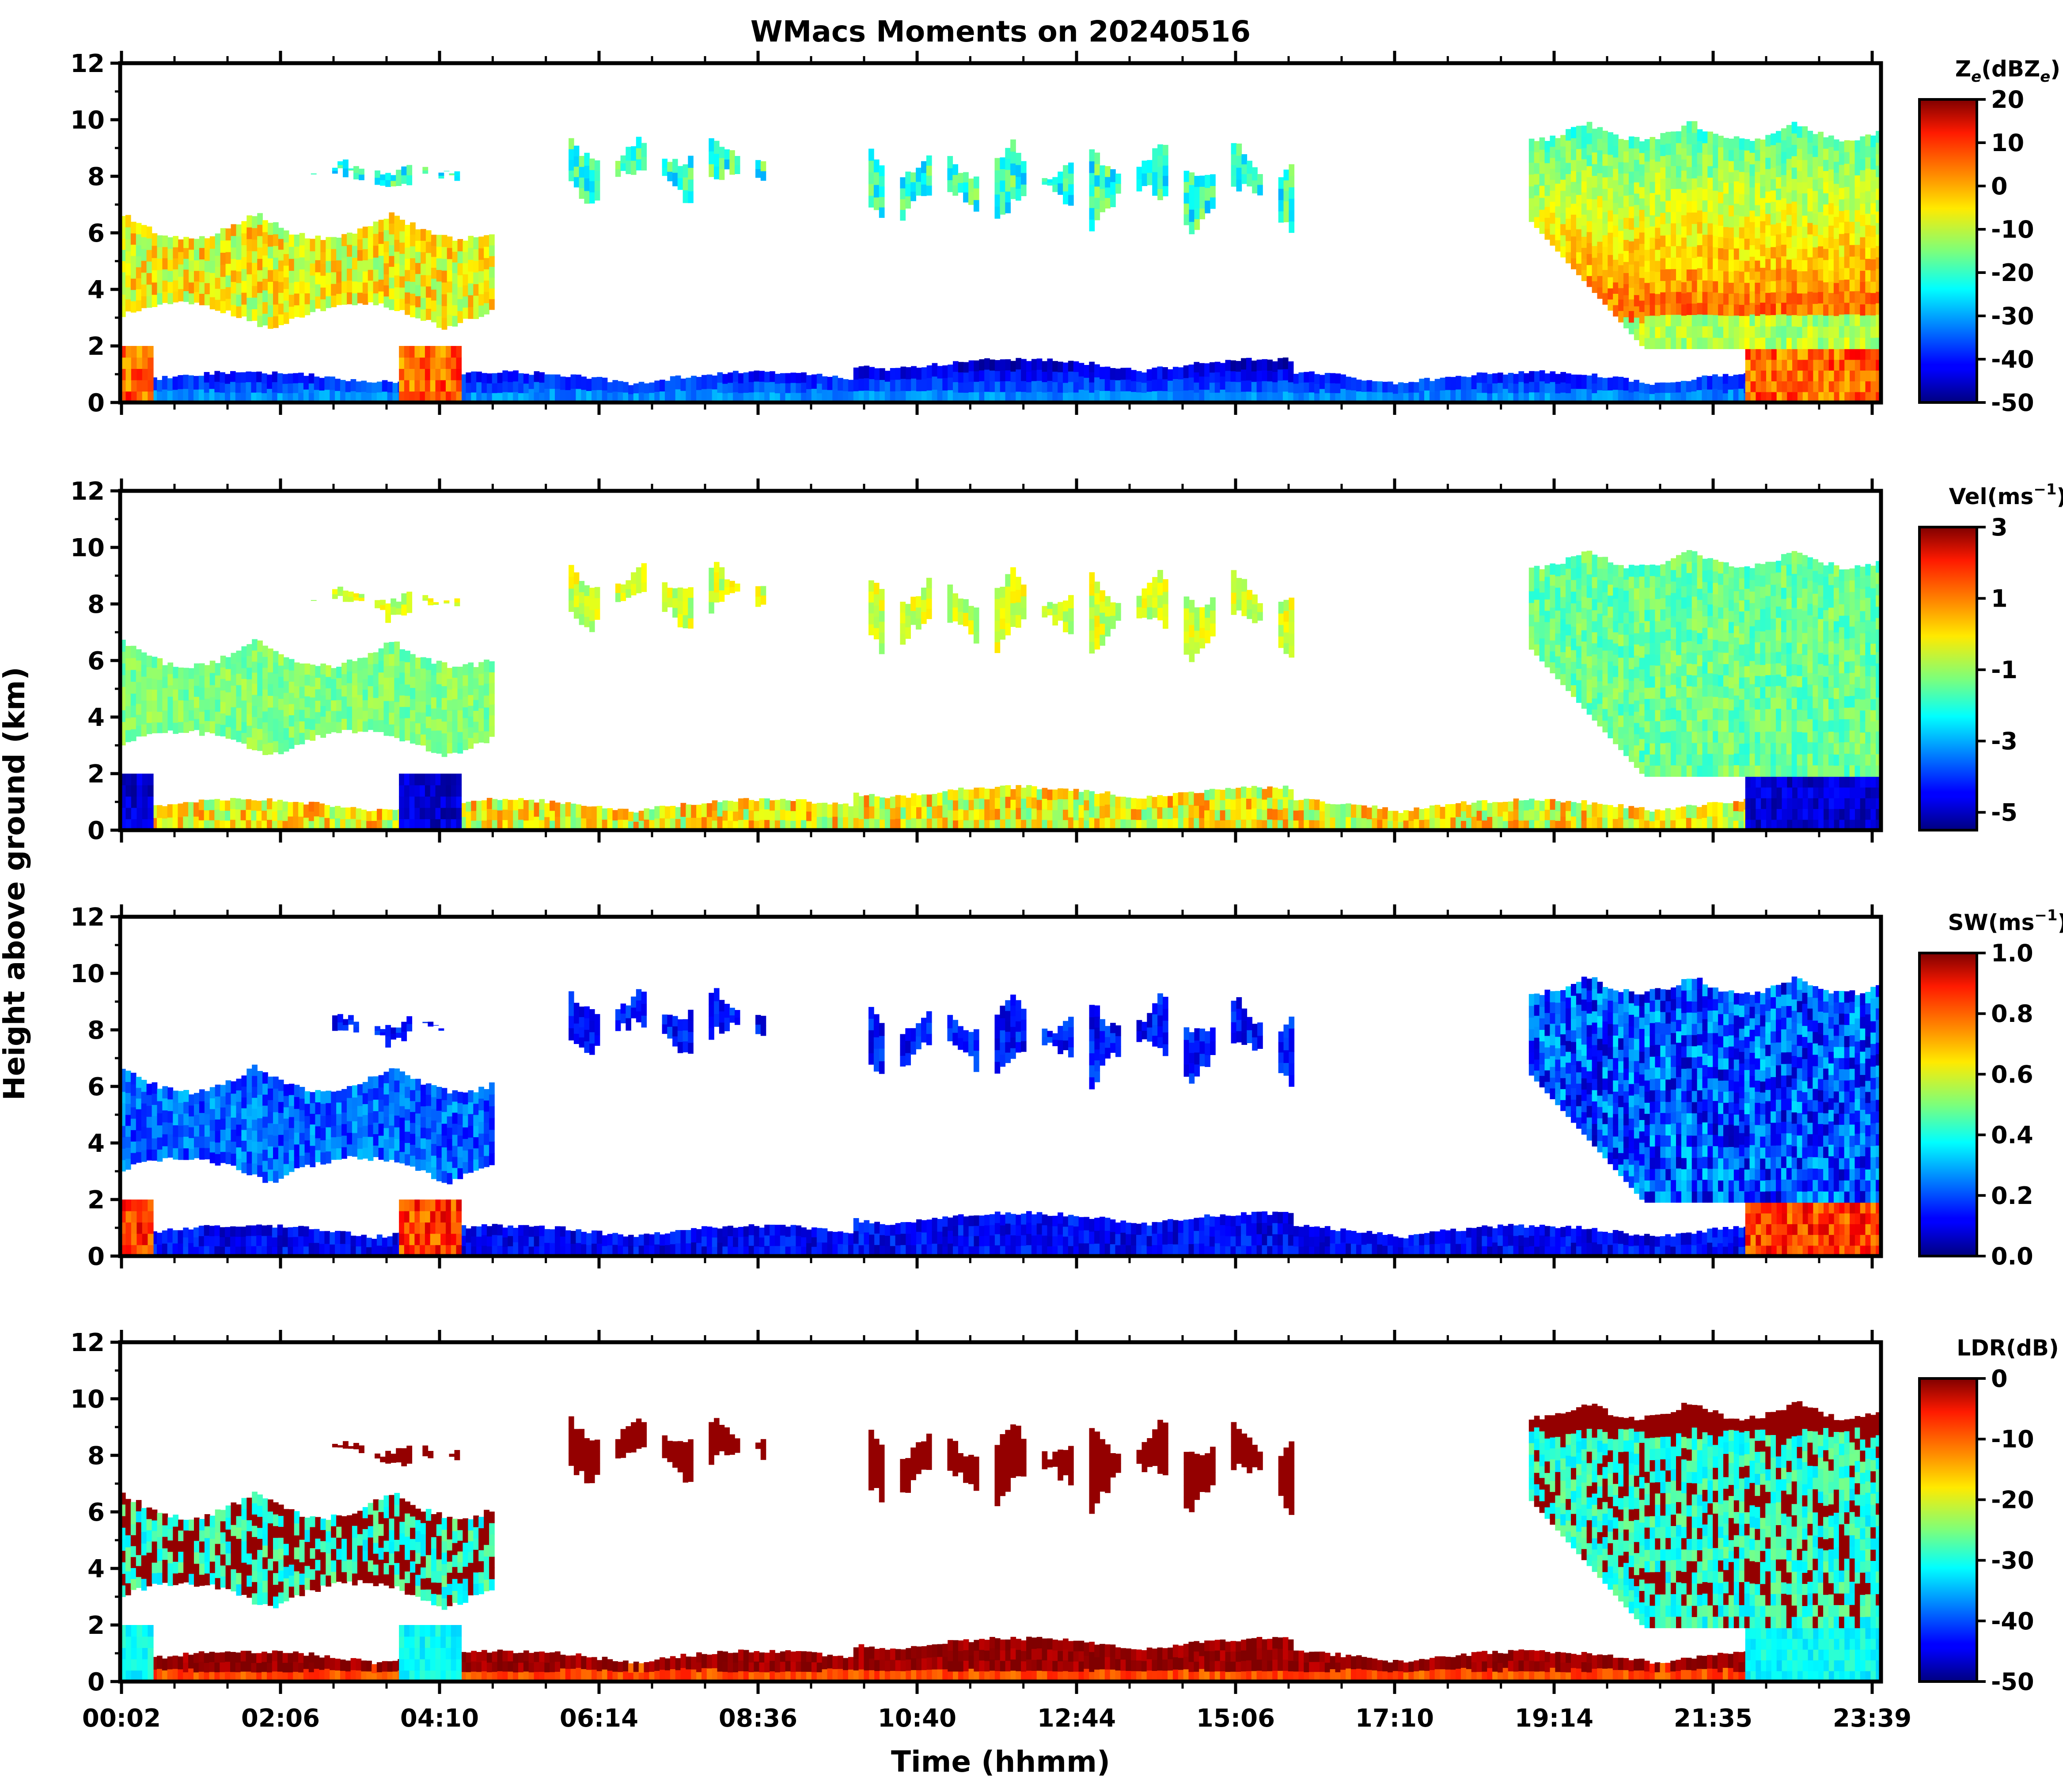 Image resolution: width=2063 pixels, height=1792 pixels. What do you see at coordinates (1001, 1762) in the screenshot?
I see `x-axis-label: Time (hhmm)` at bounding box center [1001, 1762].